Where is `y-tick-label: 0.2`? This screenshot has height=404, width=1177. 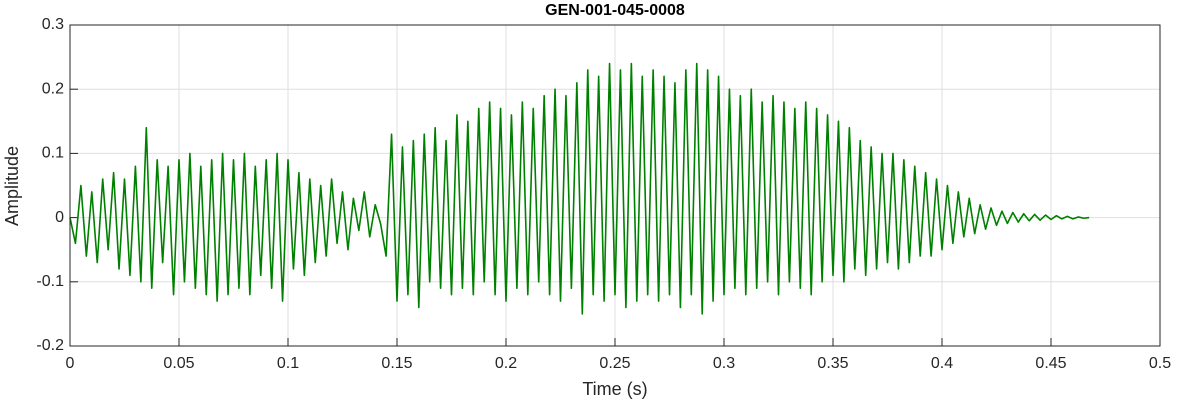
y-tick-label: 0.2 is located at coordinates (53, 88).